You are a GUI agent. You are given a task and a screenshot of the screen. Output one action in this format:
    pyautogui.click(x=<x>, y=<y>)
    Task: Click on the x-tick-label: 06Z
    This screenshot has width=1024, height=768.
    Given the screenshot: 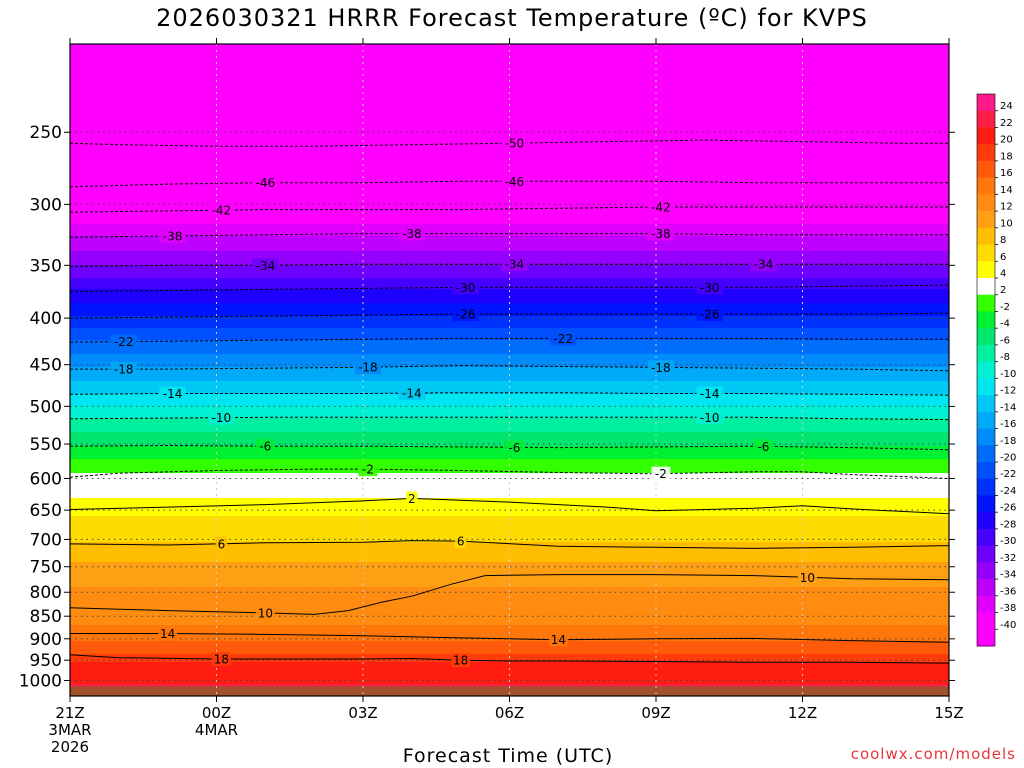 What is the action you would take?
    pyautogui.click(x=509, y=713)
    